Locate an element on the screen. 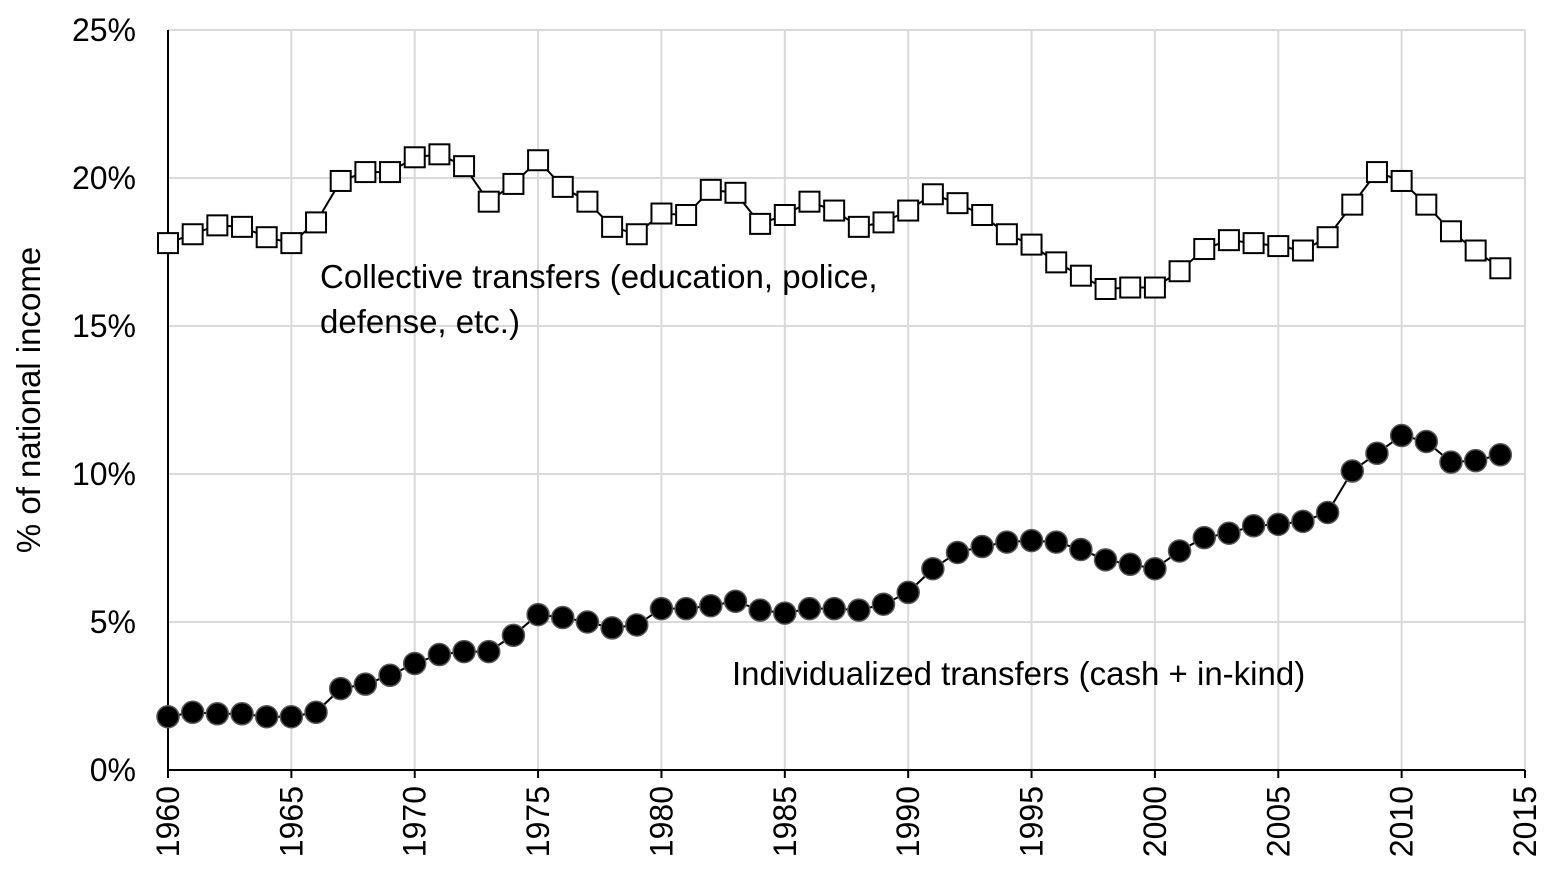 This screenshot has width=1552, height=877. y-tick-label: 5% is located at coordinates (113, 622).